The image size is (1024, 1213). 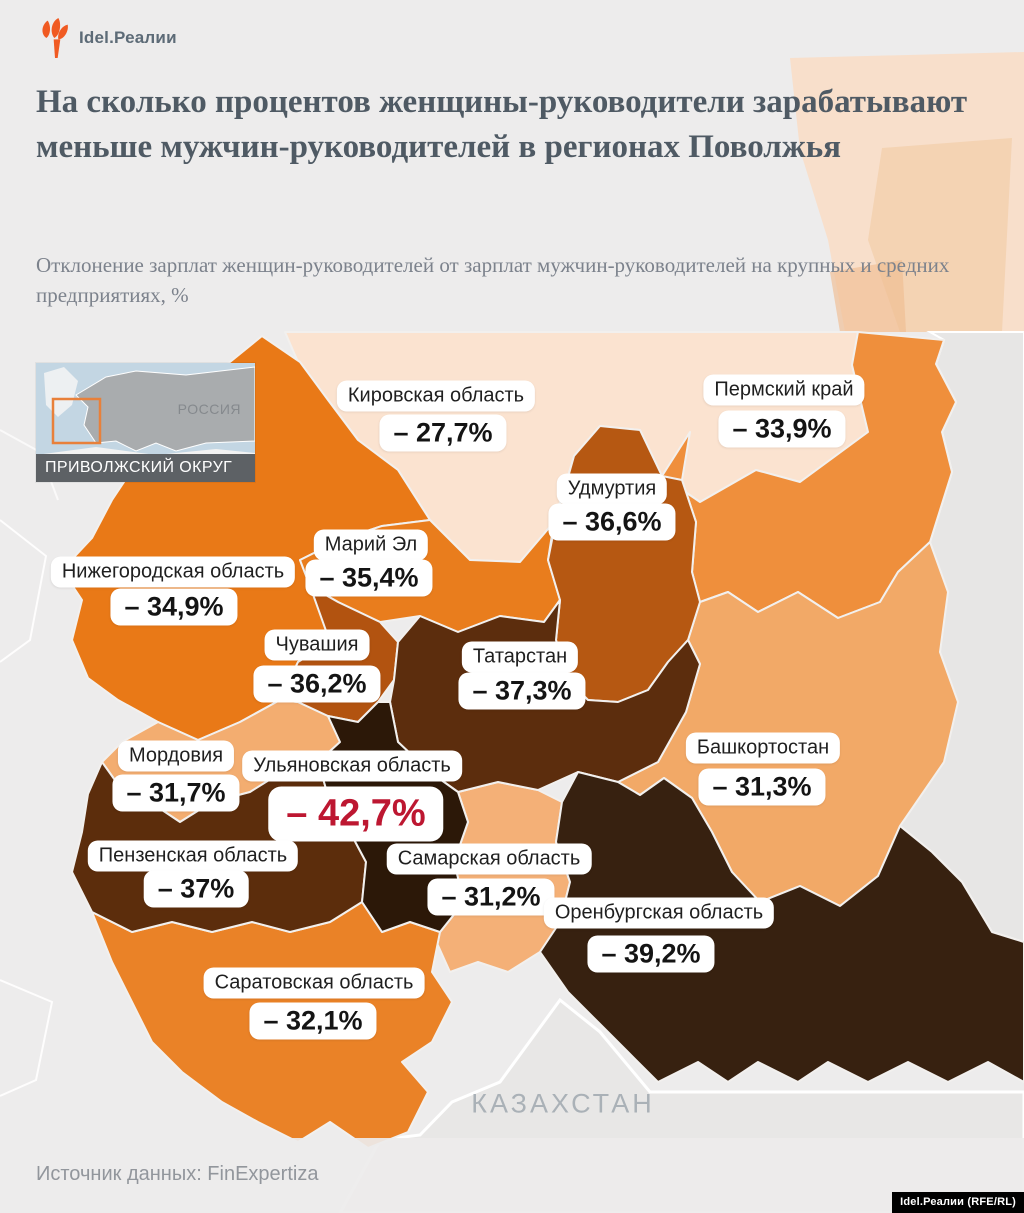 I want to click on region-label: Пермский край, so click(x=784, y=390).